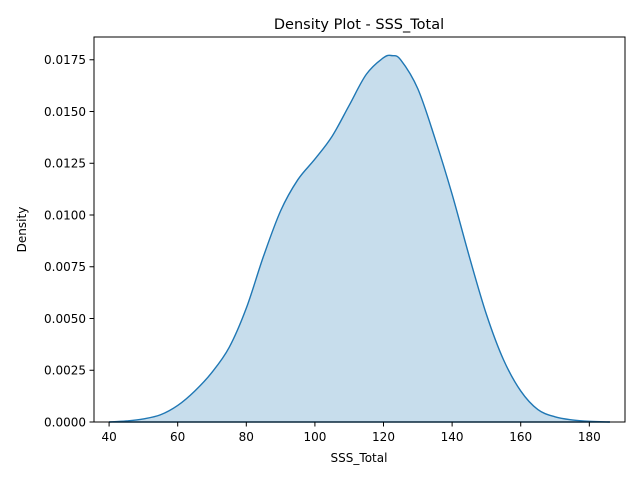 This screenshot has width=640, height=480. I want to click on x-tick-label: 60, so click(177, 437).